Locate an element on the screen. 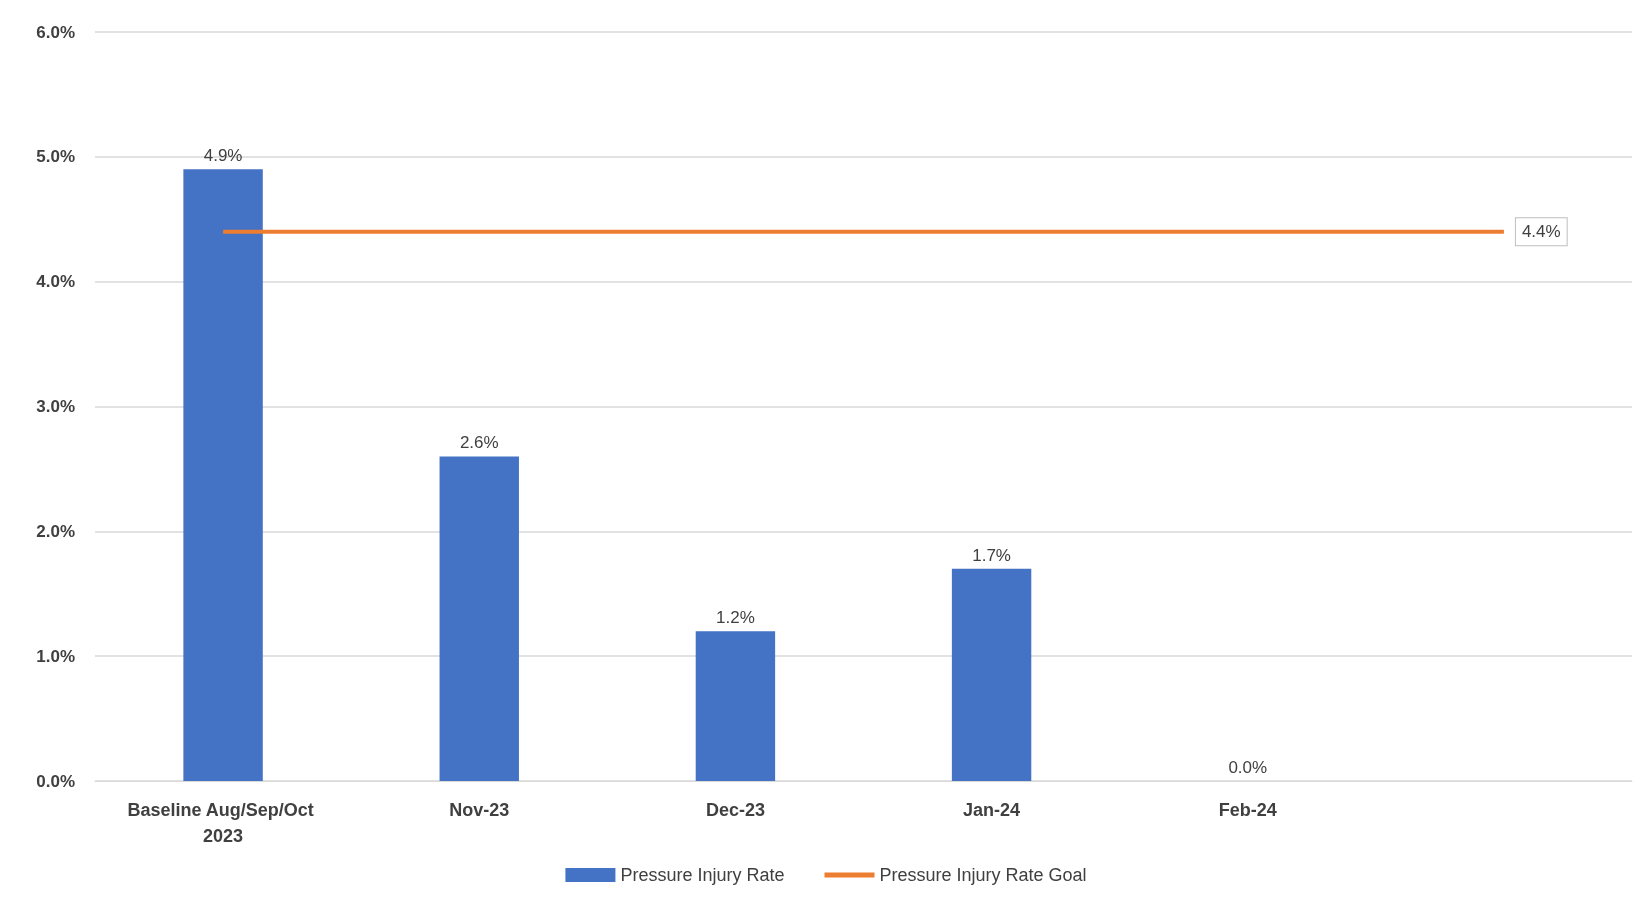 This screenshot has height=911, width=1652. y-tick-label: 3.0% is located at coordinates (55, 406).